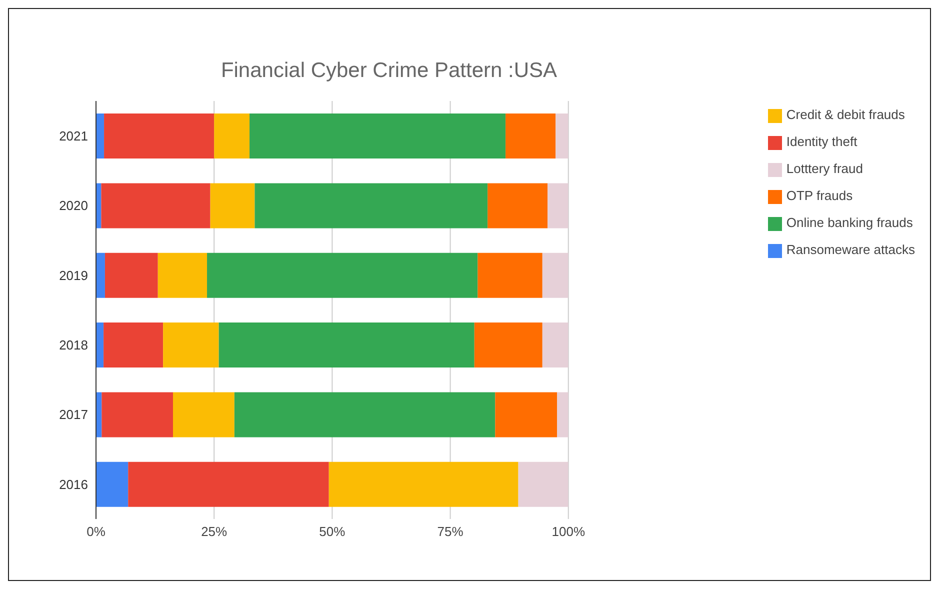  What do you see at coordinates (450, 532) in the screenshot?
I see `x-tick-label: 75%` at bounding box center [450, 532].